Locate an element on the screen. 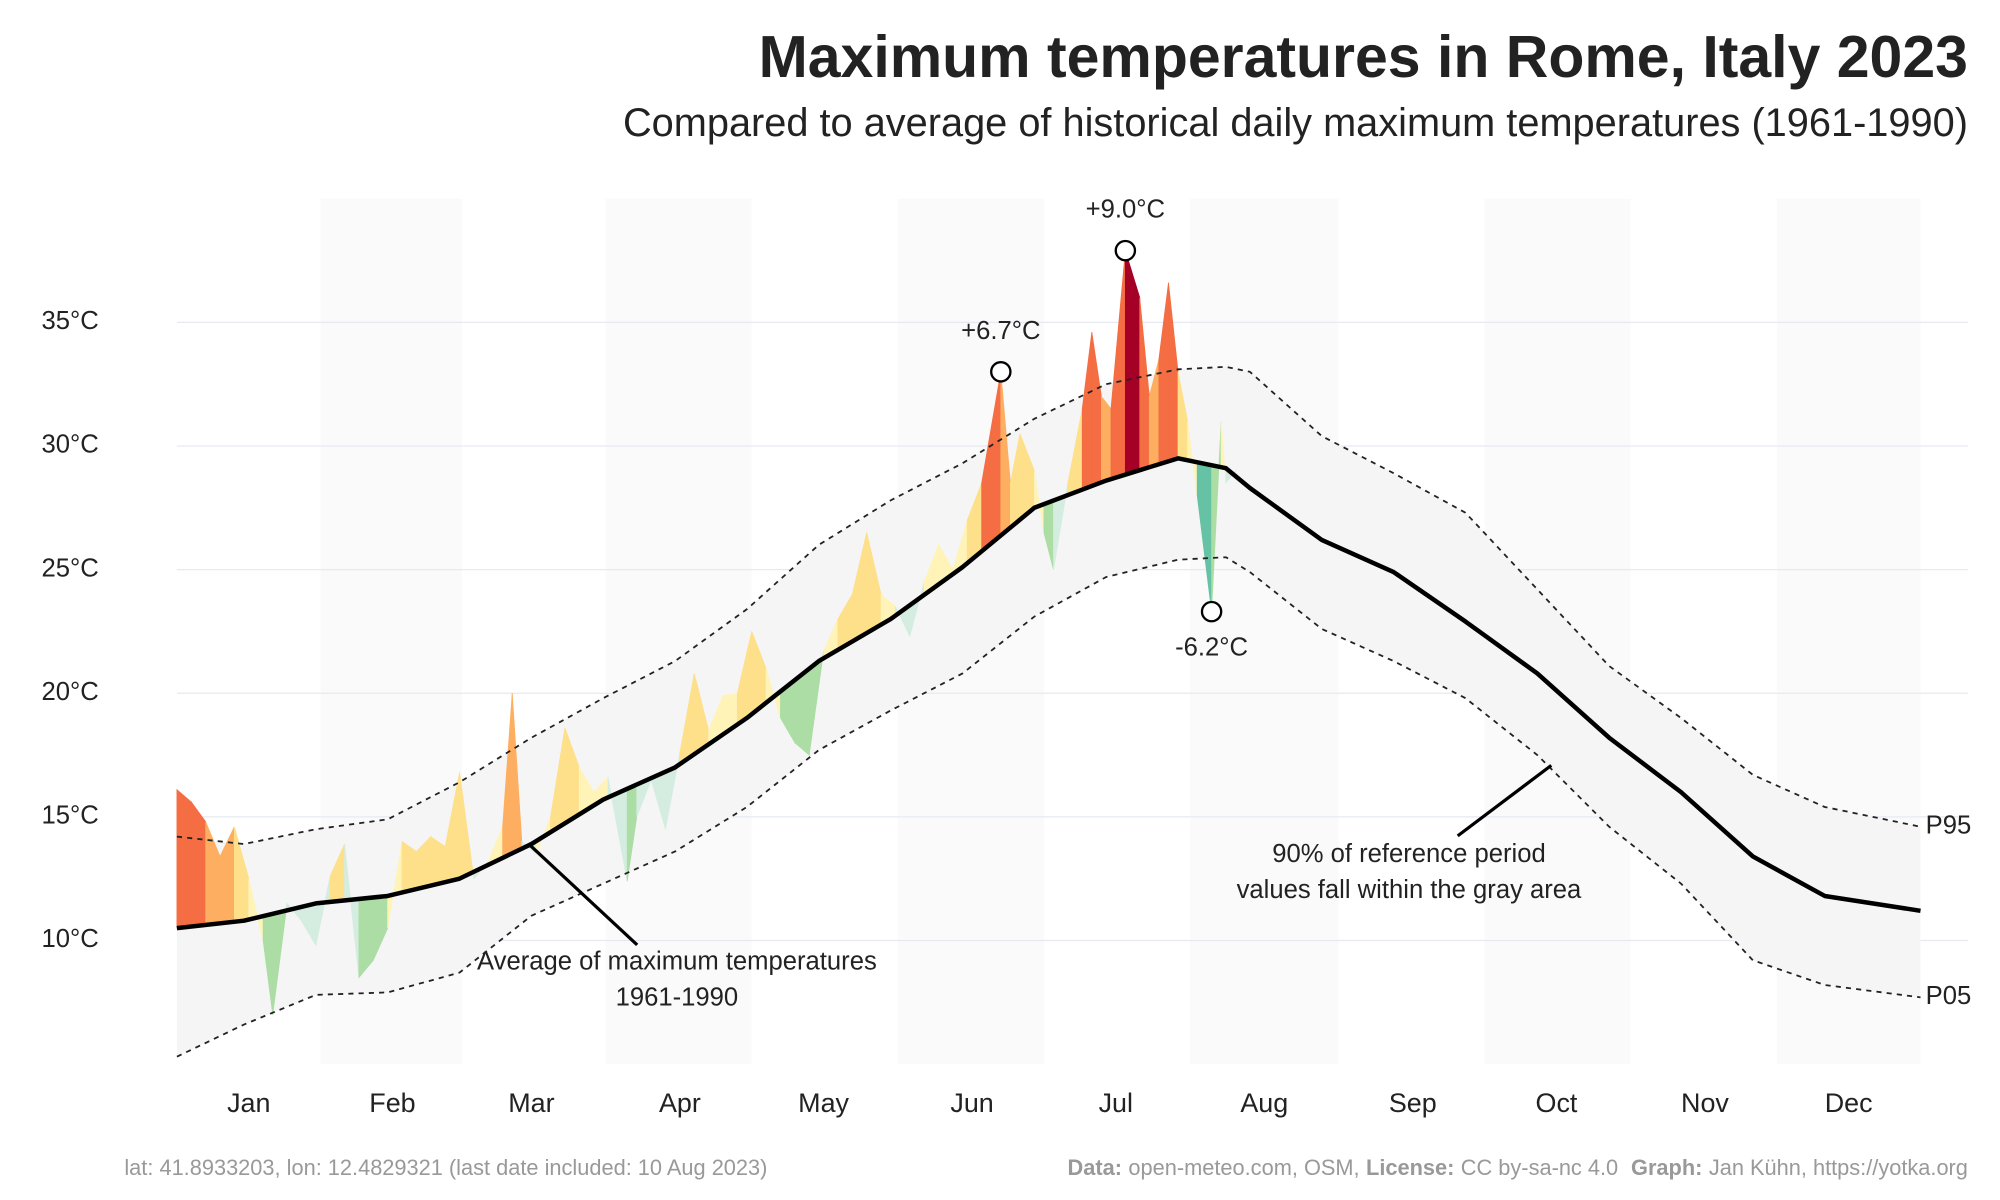 This screenshot has width=2000, height=1200. callout-text: Average of maximum temperatures is located at coordinates (677, 962).